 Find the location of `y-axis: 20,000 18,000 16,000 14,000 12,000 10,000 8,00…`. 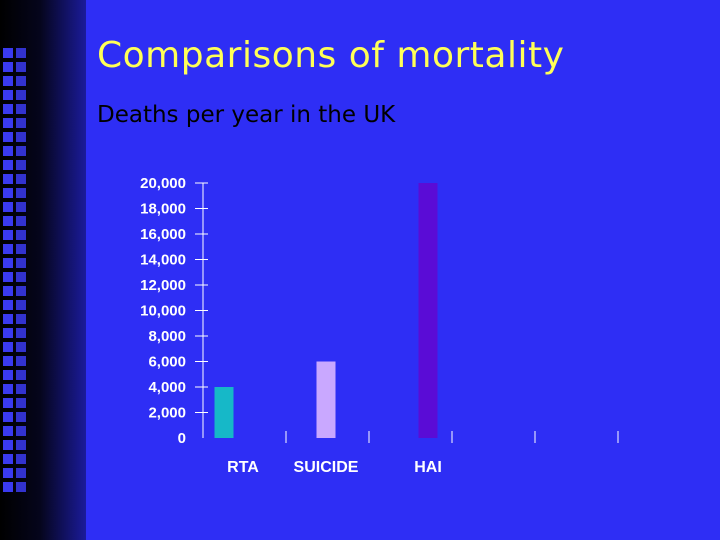

y-axis: 20,000 18,000 16,000 14,000 12,000 10,000 8,00… is located at coordinates (174, 311).